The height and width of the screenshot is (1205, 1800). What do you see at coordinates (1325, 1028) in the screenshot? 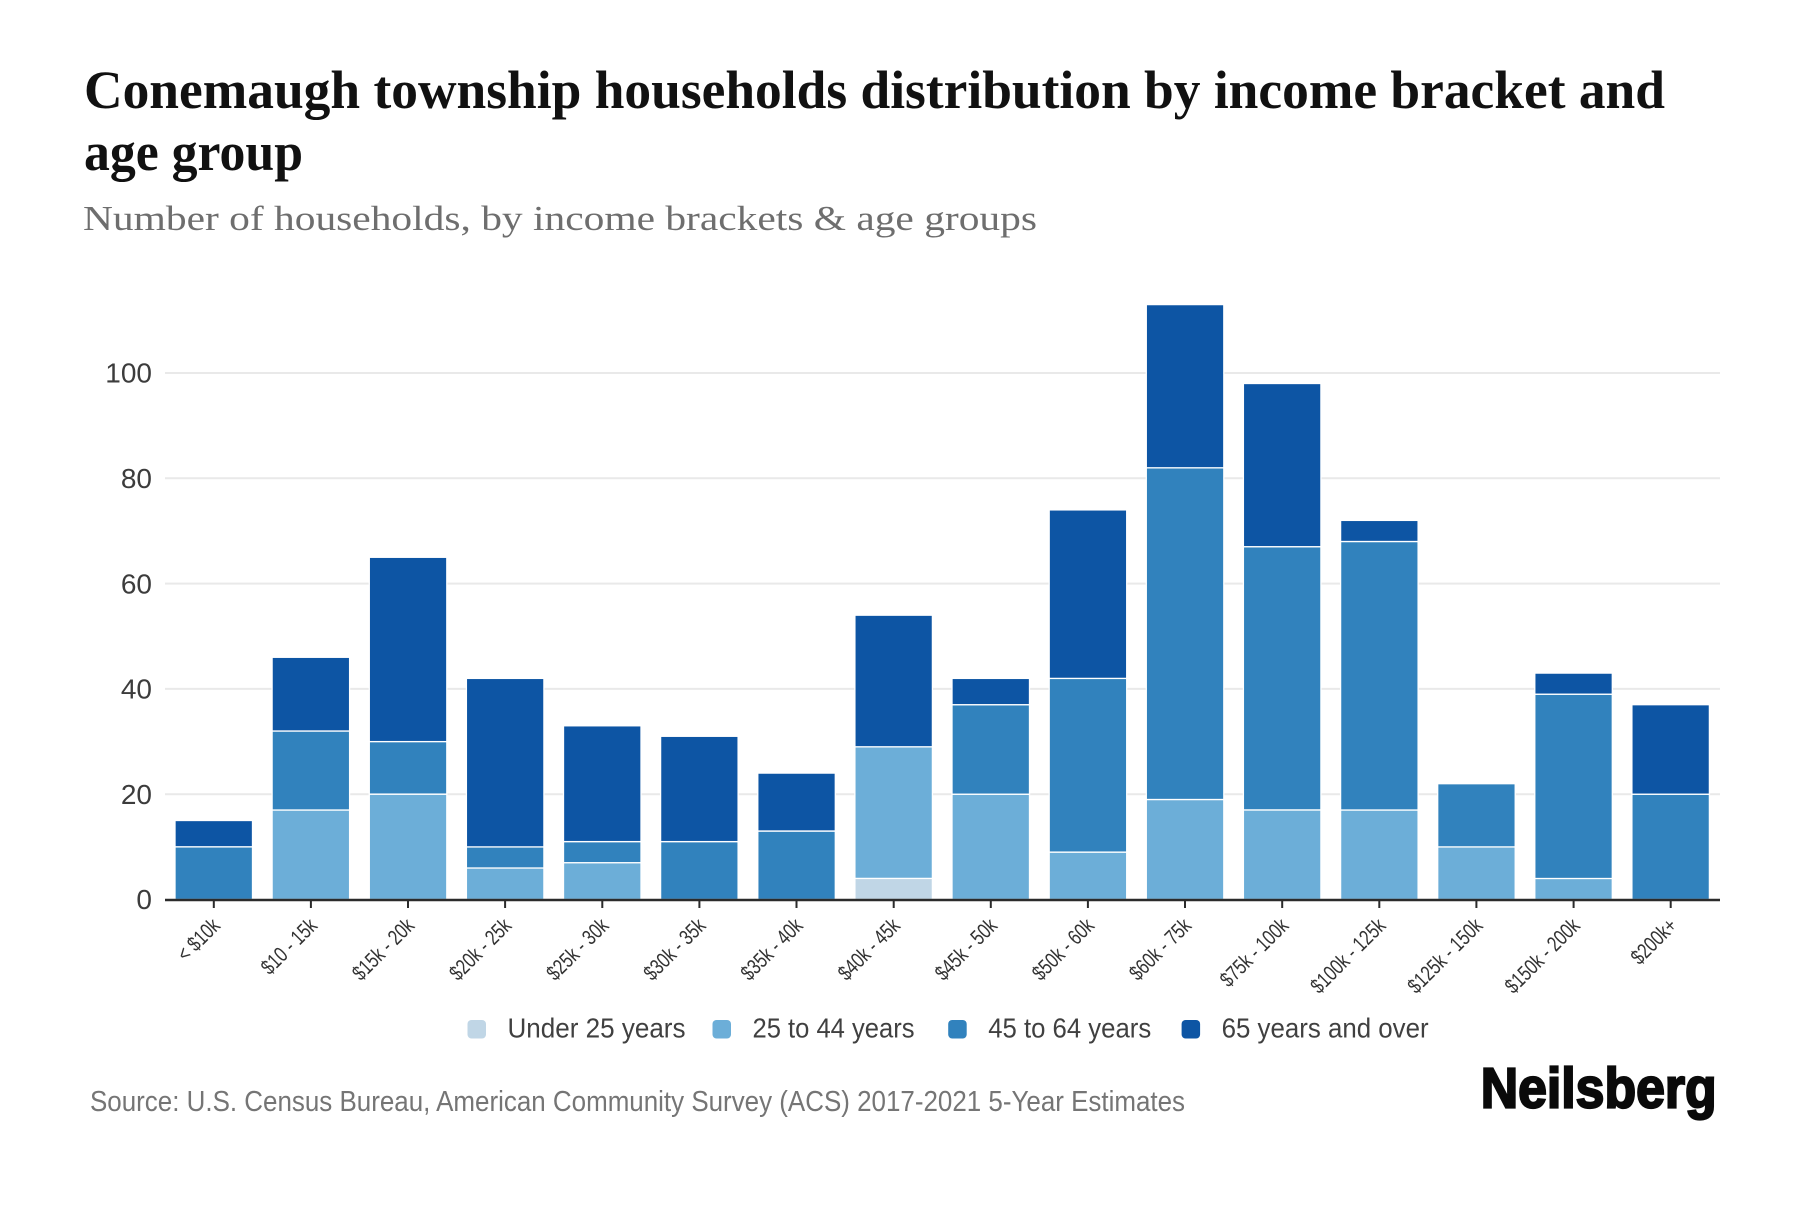
I see `svg-text: 65 years and over` at bounding box center [1325, 1028].